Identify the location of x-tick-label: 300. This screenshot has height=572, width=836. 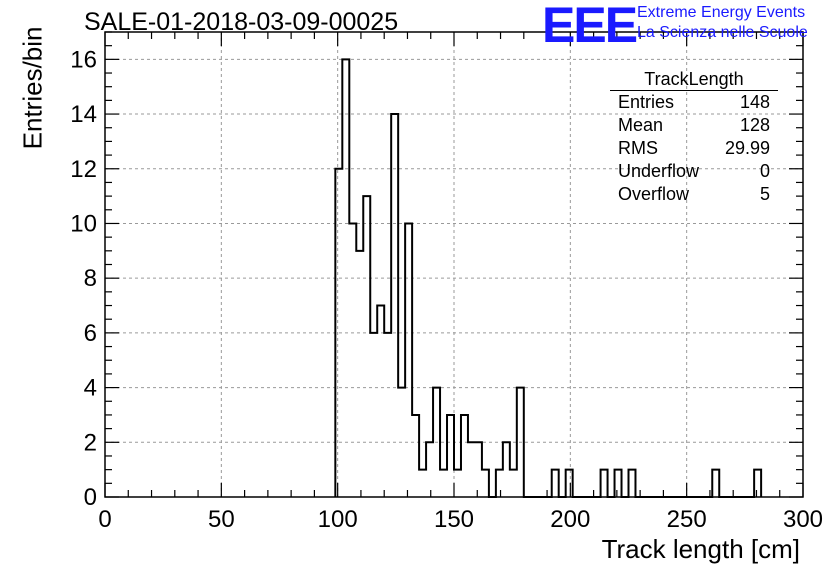
(803, 519).